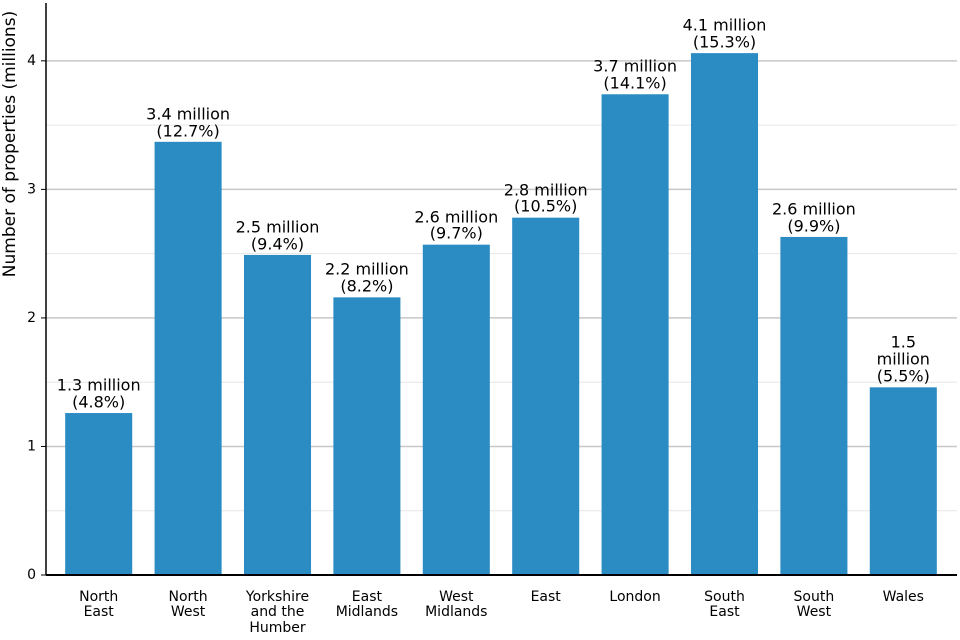 The height and width of the screenshot is (640, 960). What do you see at coordinates (188, 122) in the screenshot?
I see `value-label: 3.4 million (12.7%)` at bounding box center [188, 122].